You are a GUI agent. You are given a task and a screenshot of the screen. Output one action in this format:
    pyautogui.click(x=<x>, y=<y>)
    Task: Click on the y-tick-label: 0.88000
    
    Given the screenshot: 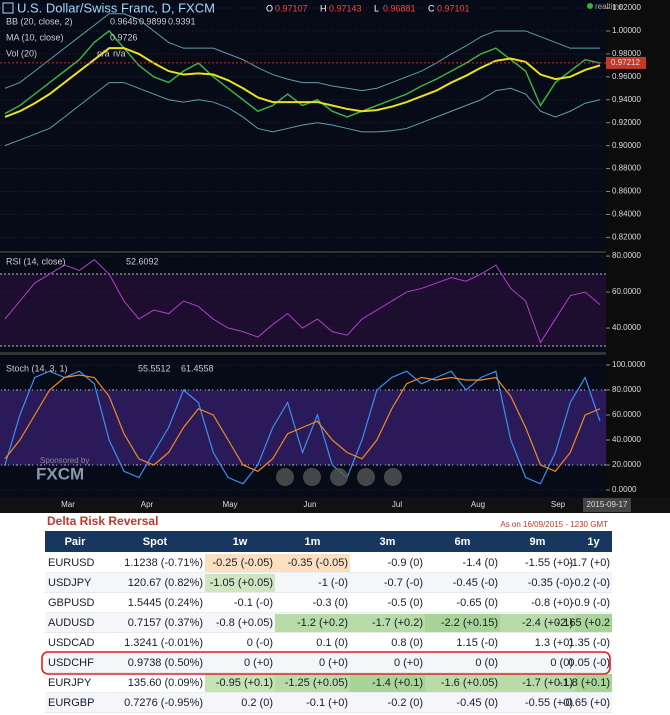 What is the action you would take?
    pyautogui.click(x=626, y=168)
    